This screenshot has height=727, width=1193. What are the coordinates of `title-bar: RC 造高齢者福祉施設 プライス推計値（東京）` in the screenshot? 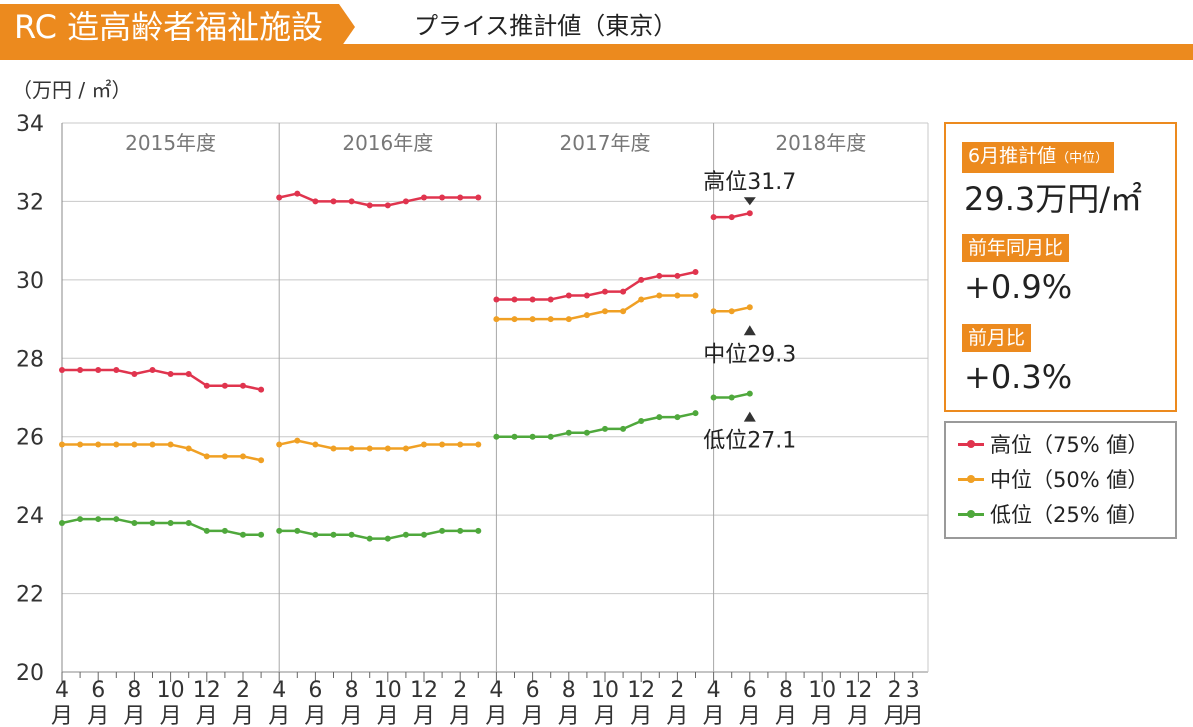 It's located at (596, 31).